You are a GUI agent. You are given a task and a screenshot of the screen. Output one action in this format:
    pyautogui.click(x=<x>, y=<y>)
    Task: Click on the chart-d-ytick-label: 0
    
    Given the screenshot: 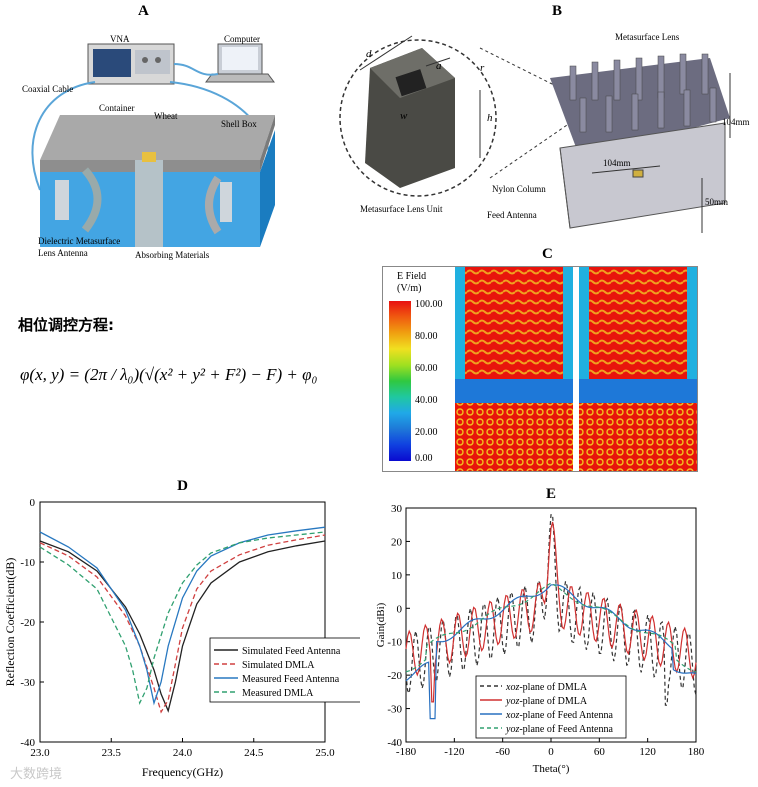 What is the action you would take?
    pyautogui.click(x=33, y=503)
    